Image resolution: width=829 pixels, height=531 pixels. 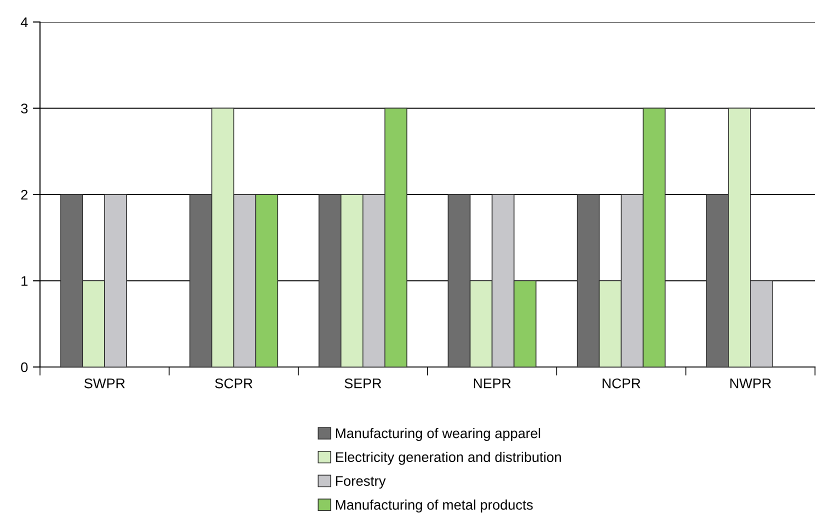 I want to click on x-tick-label: SCPR, so click(x=233, y=383).